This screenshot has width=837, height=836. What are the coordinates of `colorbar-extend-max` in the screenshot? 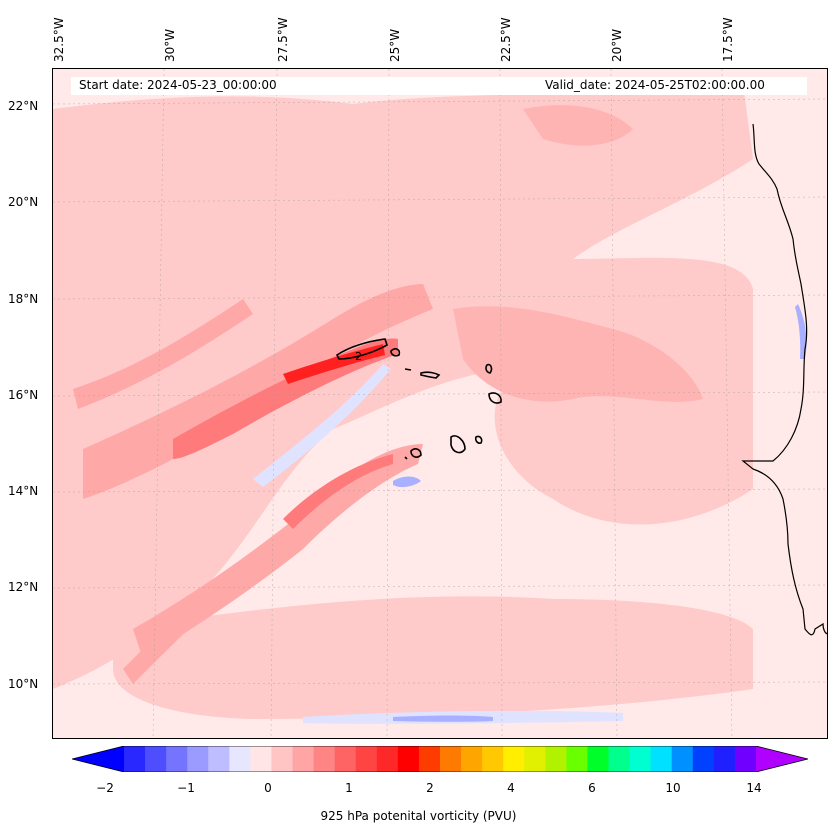 It's located at (782, 759).